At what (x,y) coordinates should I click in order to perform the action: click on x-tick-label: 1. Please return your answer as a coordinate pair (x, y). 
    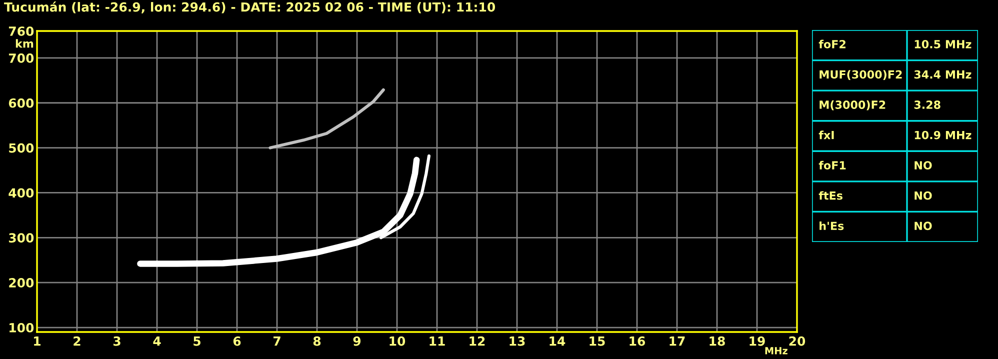
    Looking at the image, I should click on (37, 341).